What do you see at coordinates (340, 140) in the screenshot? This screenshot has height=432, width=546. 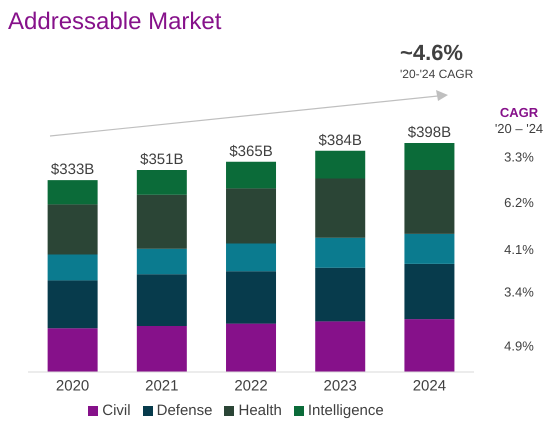 I see `annotation: $384B` at bounding box center [340, 140].